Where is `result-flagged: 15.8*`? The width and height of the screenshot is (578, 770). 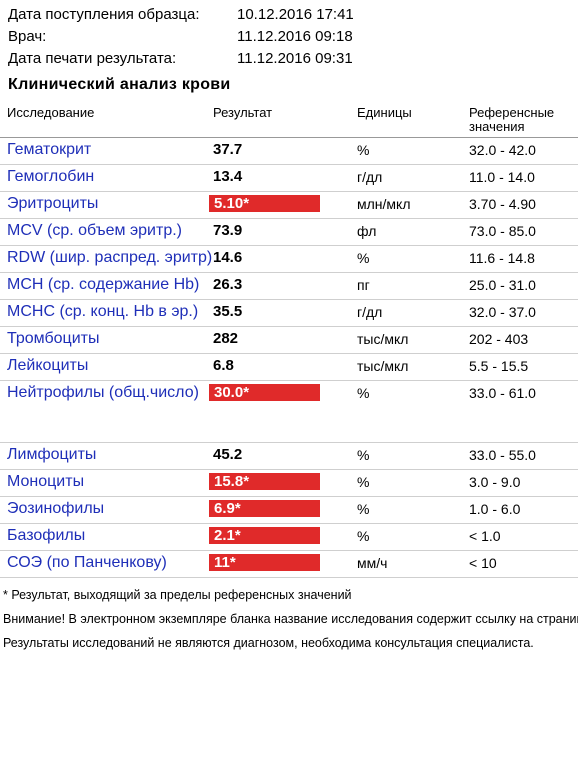
result-flagged: 15.8* is located at coordinates (264, 481).